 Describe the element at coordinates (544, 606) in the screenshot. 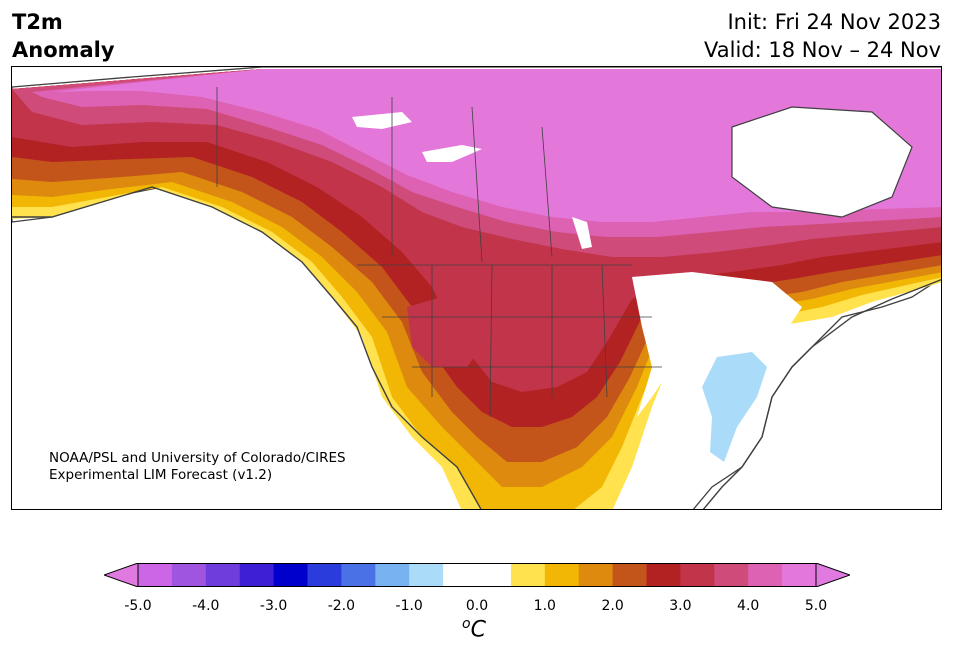

I see `colorbar-tick-label: 1.0` at that location.